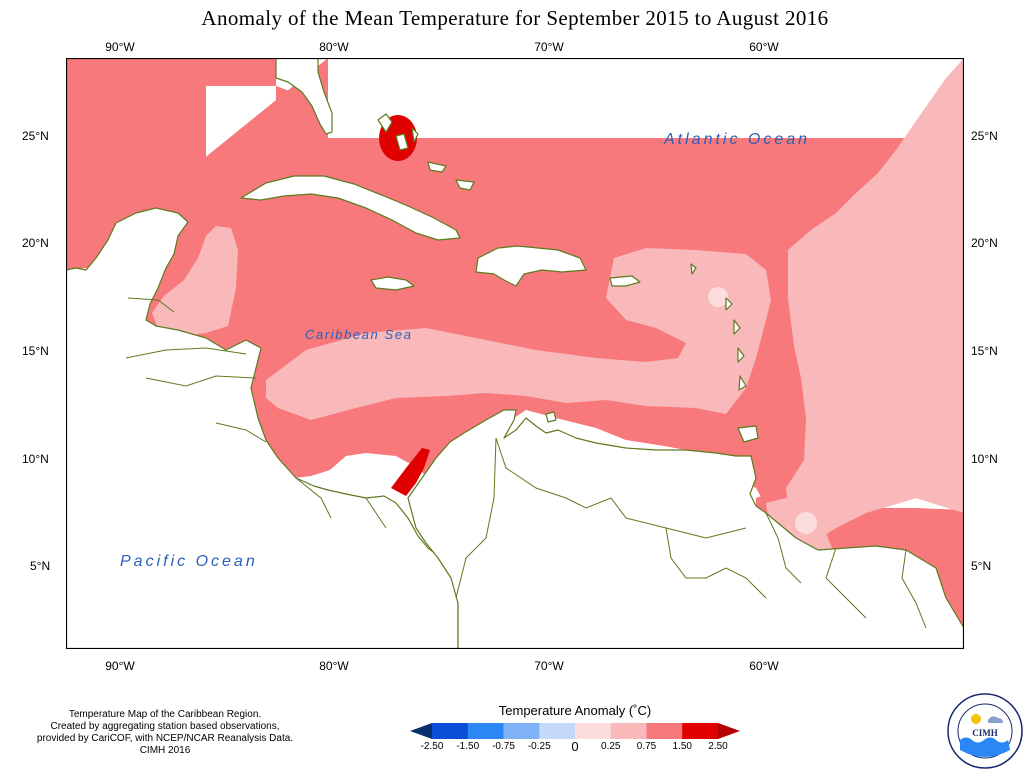 This screenshot has height=773, width=1030. Describe the element at coordinates (334, 47) in the screenshot. I see `lon-label-top-80w: 80°W` at that location.